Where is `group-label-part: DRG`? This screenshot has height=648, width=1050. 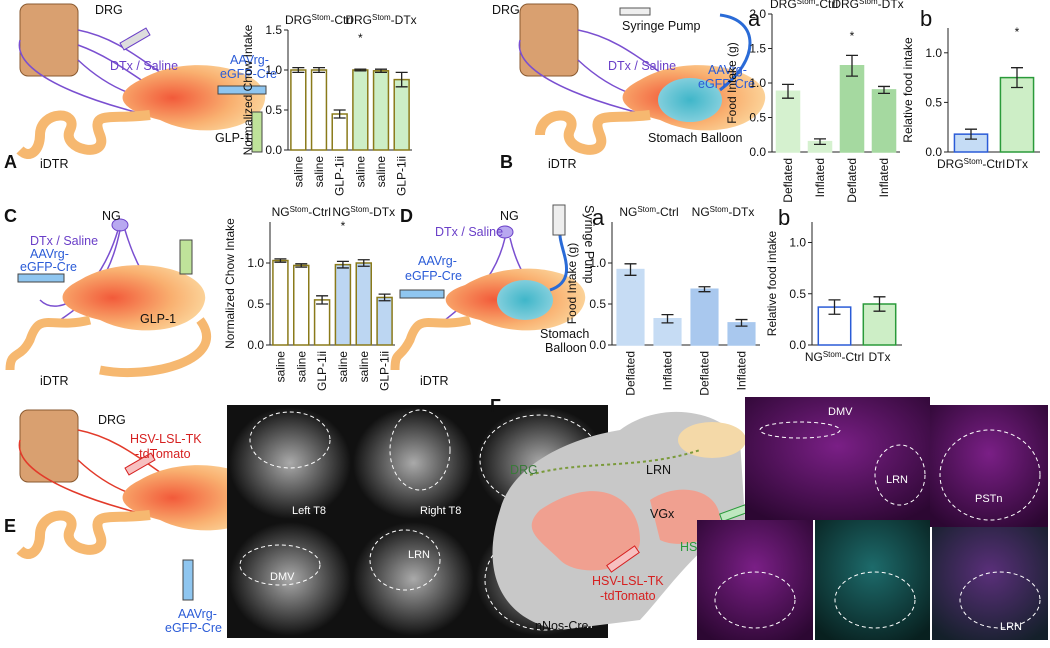
group-label-part: DRG is located at coordinates (783, 5).